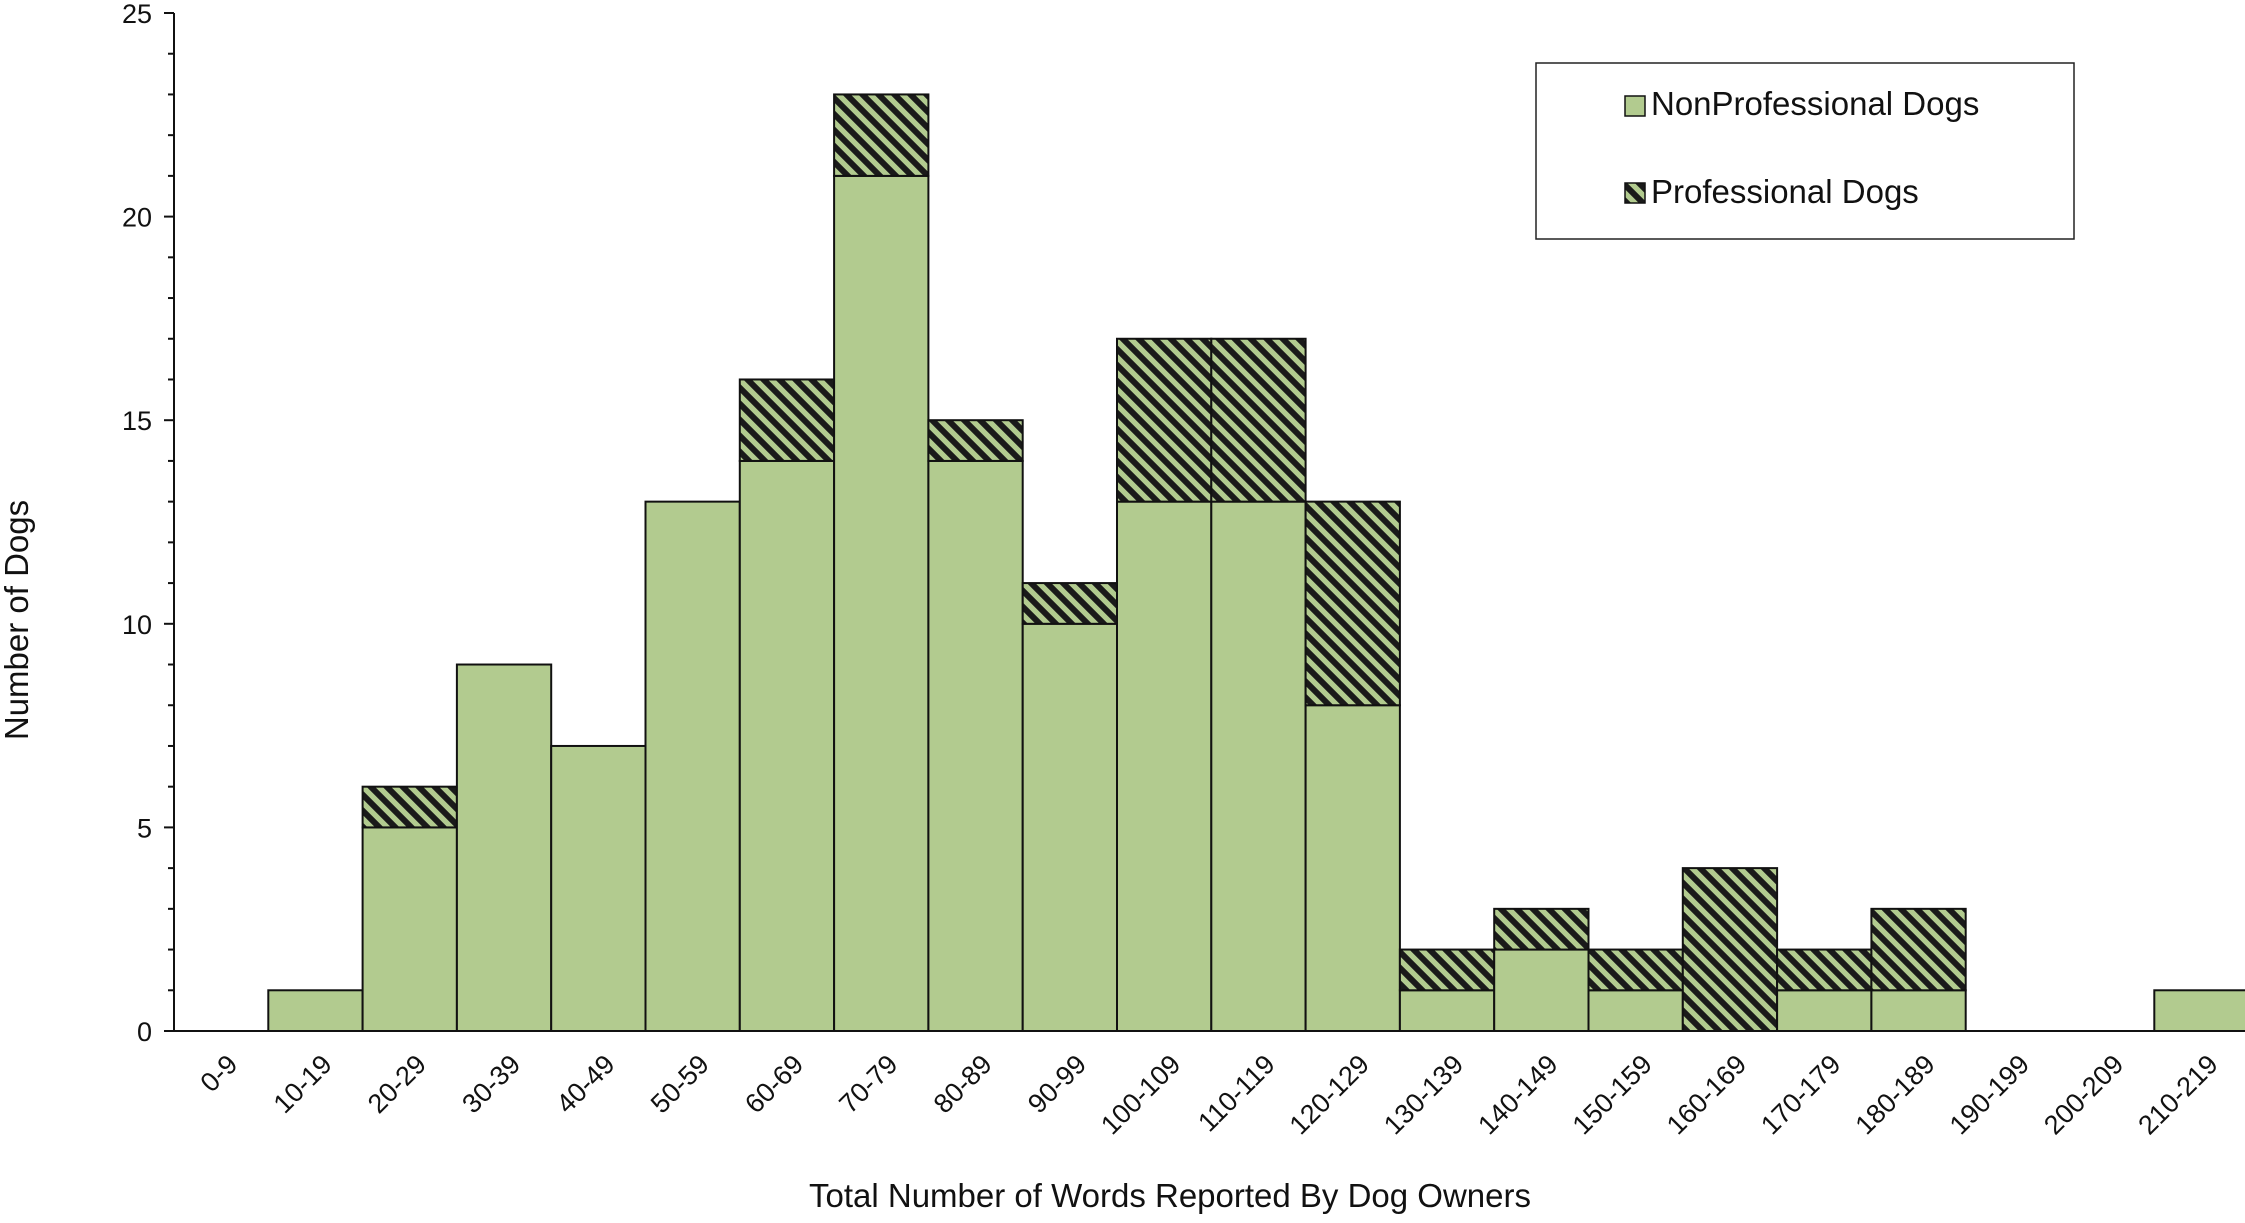  Describe the element at coordinates (1785, 191) in the screenshot. I see `legend-label-professional: Professional Dogs` at that location.